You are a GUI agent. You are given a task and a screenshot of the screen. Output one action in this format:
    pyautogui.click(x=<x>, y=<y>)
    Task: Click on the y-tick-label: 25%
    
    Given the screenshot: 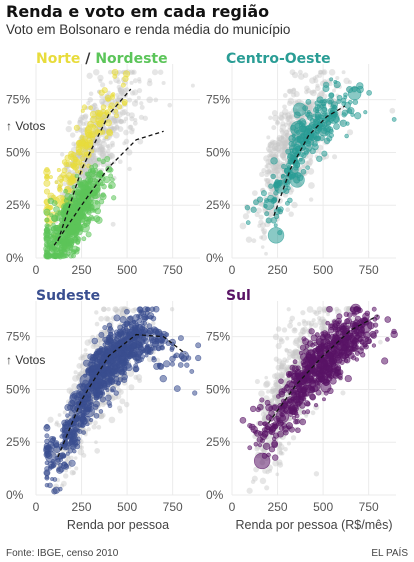 What is the action you would take?
    pyautogui.click(x=218, y=205)
    